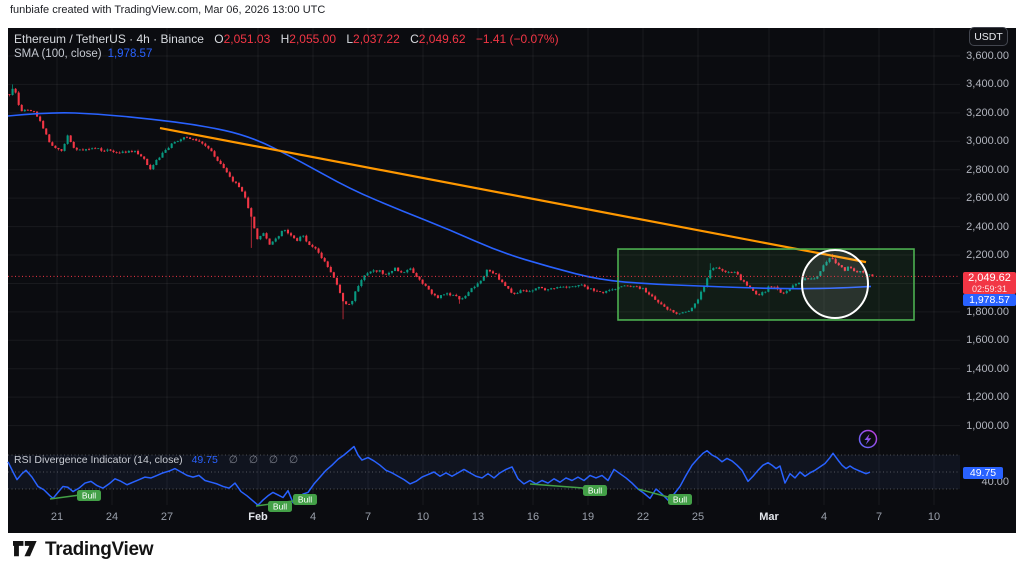 The height and width of the screenshot is (576, 1024). I want to click on open-prefix: O, so click(219, 39).